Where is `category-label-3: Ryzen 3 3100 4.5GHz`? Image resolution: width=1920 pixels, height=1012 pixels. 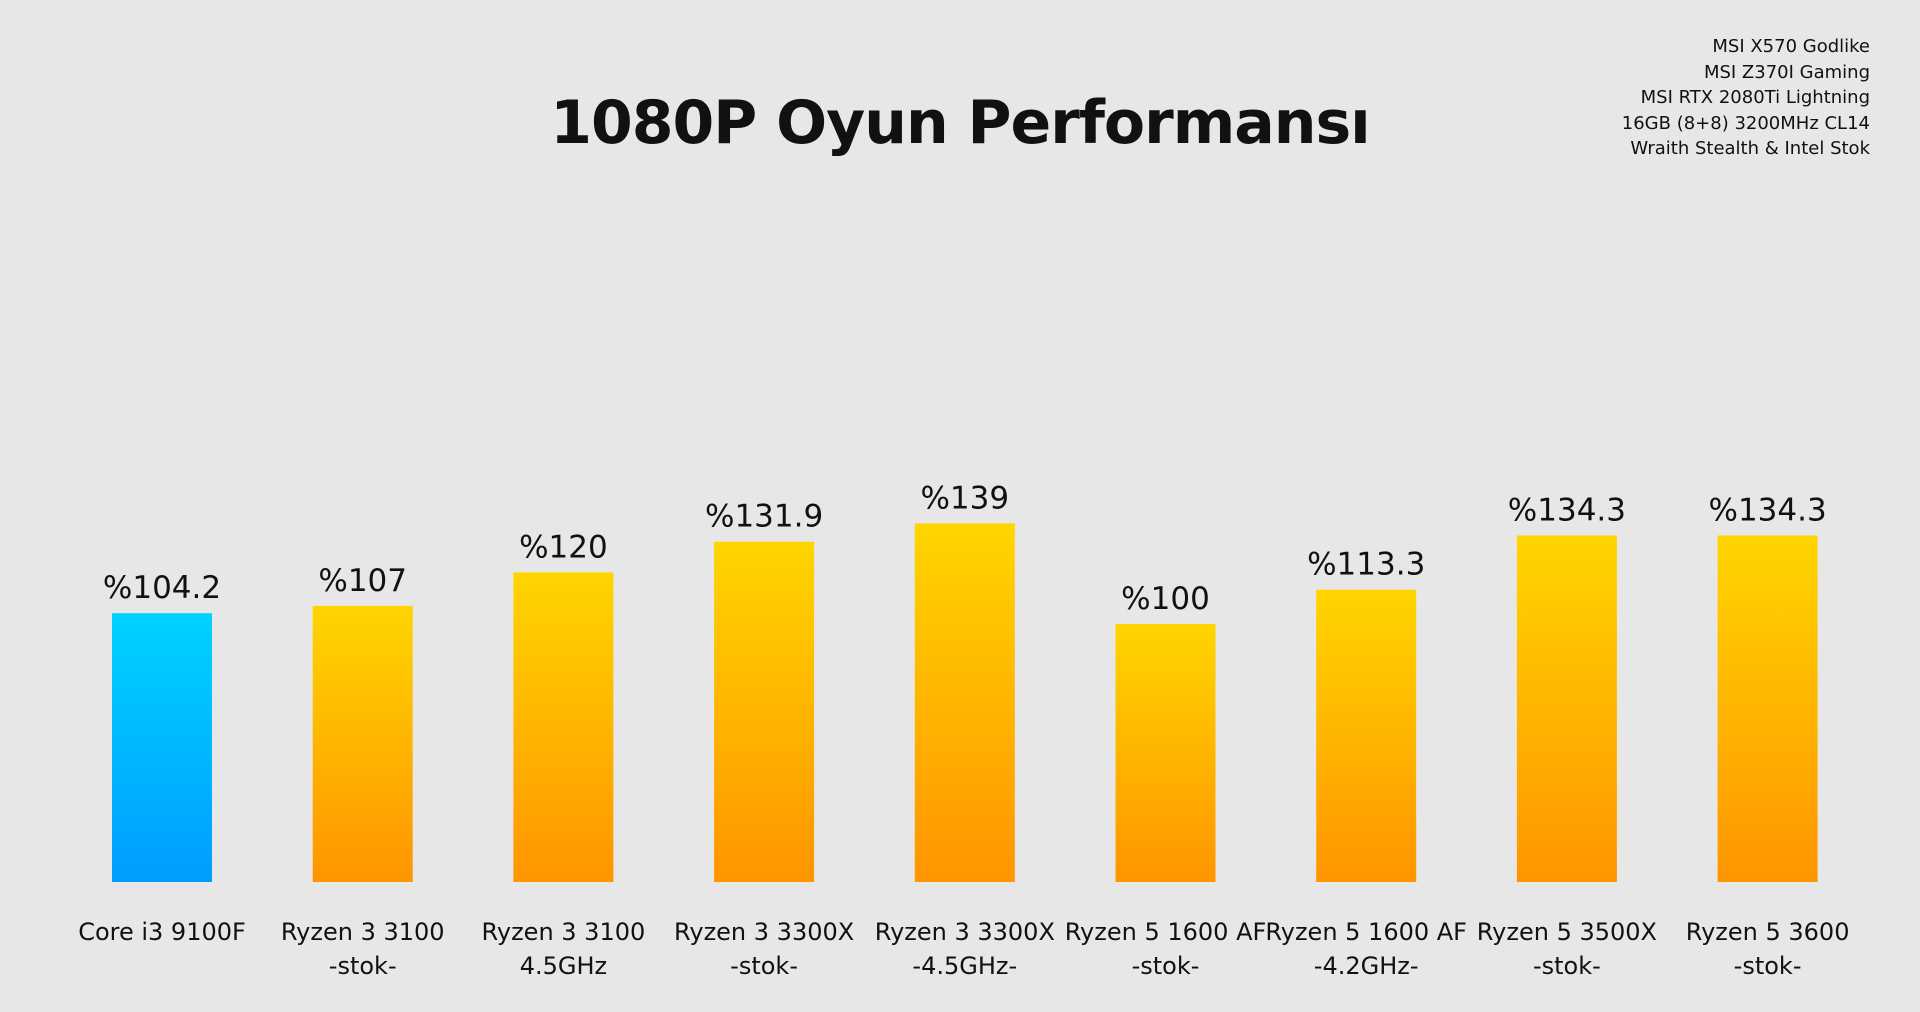
category-label-3: Ryzen 3 3100 4.5GHz is located at coordinates (564, 949).